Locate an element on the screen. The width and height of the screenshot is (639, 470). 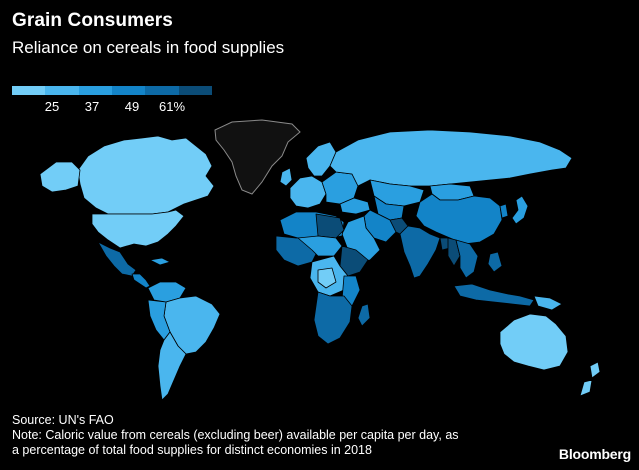
region-uk is located at coordinates (286, 177).